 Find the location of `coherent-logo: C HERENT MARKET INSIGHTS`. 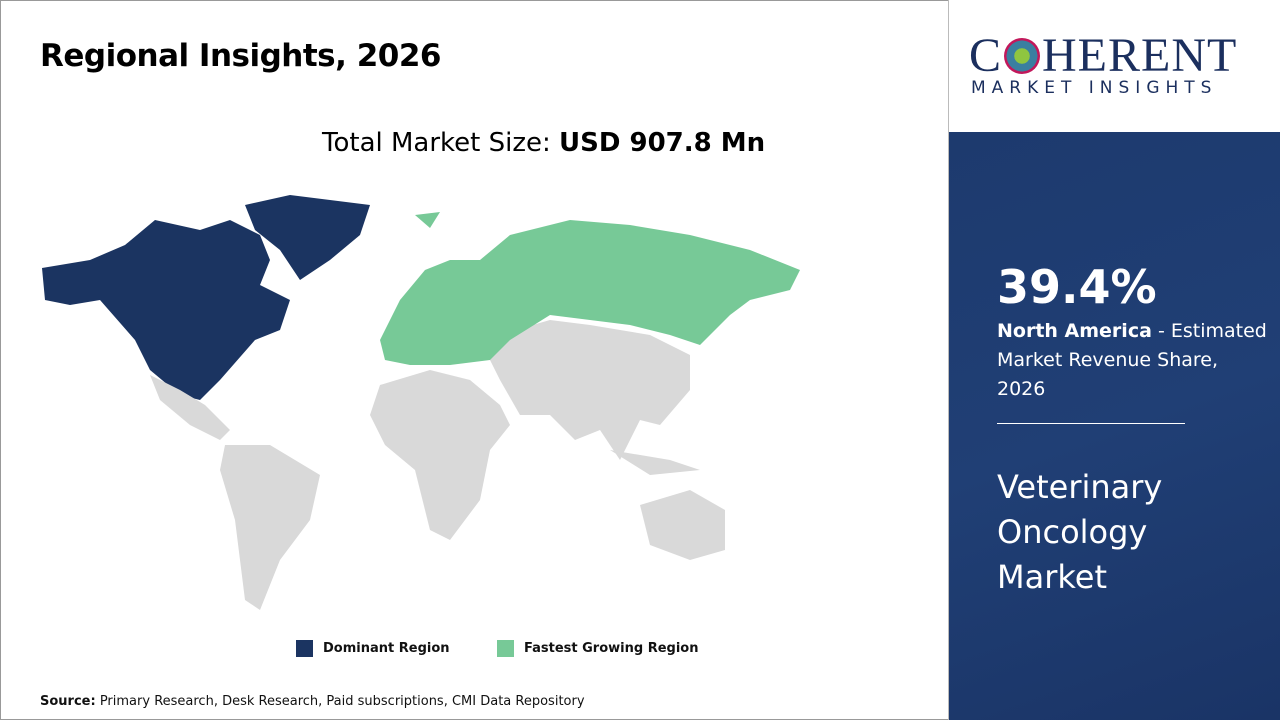

coherent-logo: C HERENT MARKET INSIGHTS is located at coordinates (1114, 66).